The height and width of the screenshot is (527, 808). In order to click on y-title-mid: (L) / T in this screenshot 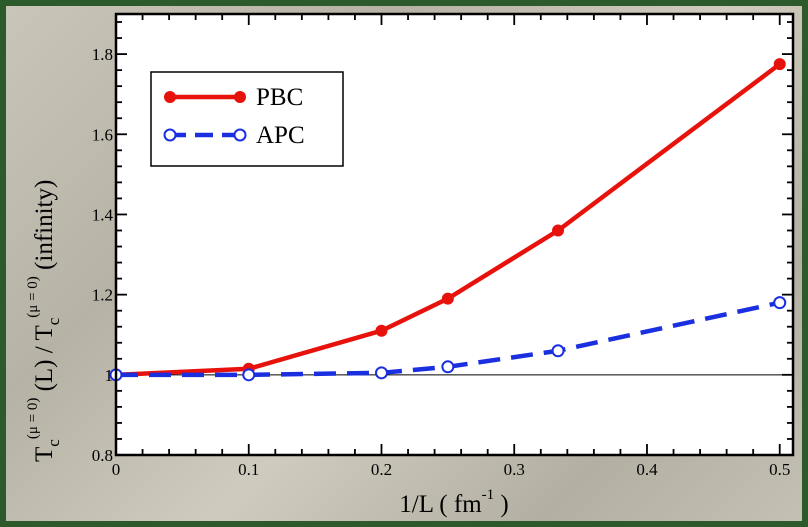, I will do `click(44, 361)`.